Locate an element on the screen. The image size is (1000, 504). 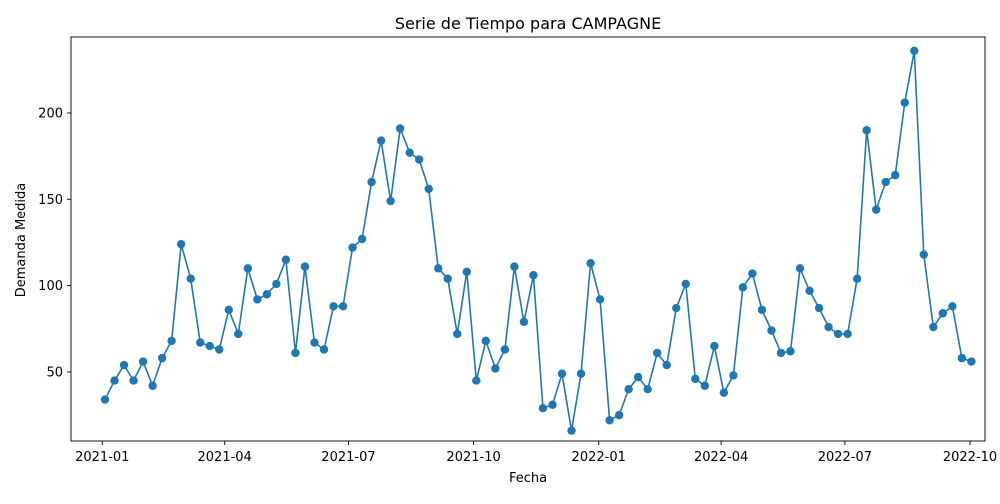
x-tick-label: 2022-01 is located at coordinates (599, 457).